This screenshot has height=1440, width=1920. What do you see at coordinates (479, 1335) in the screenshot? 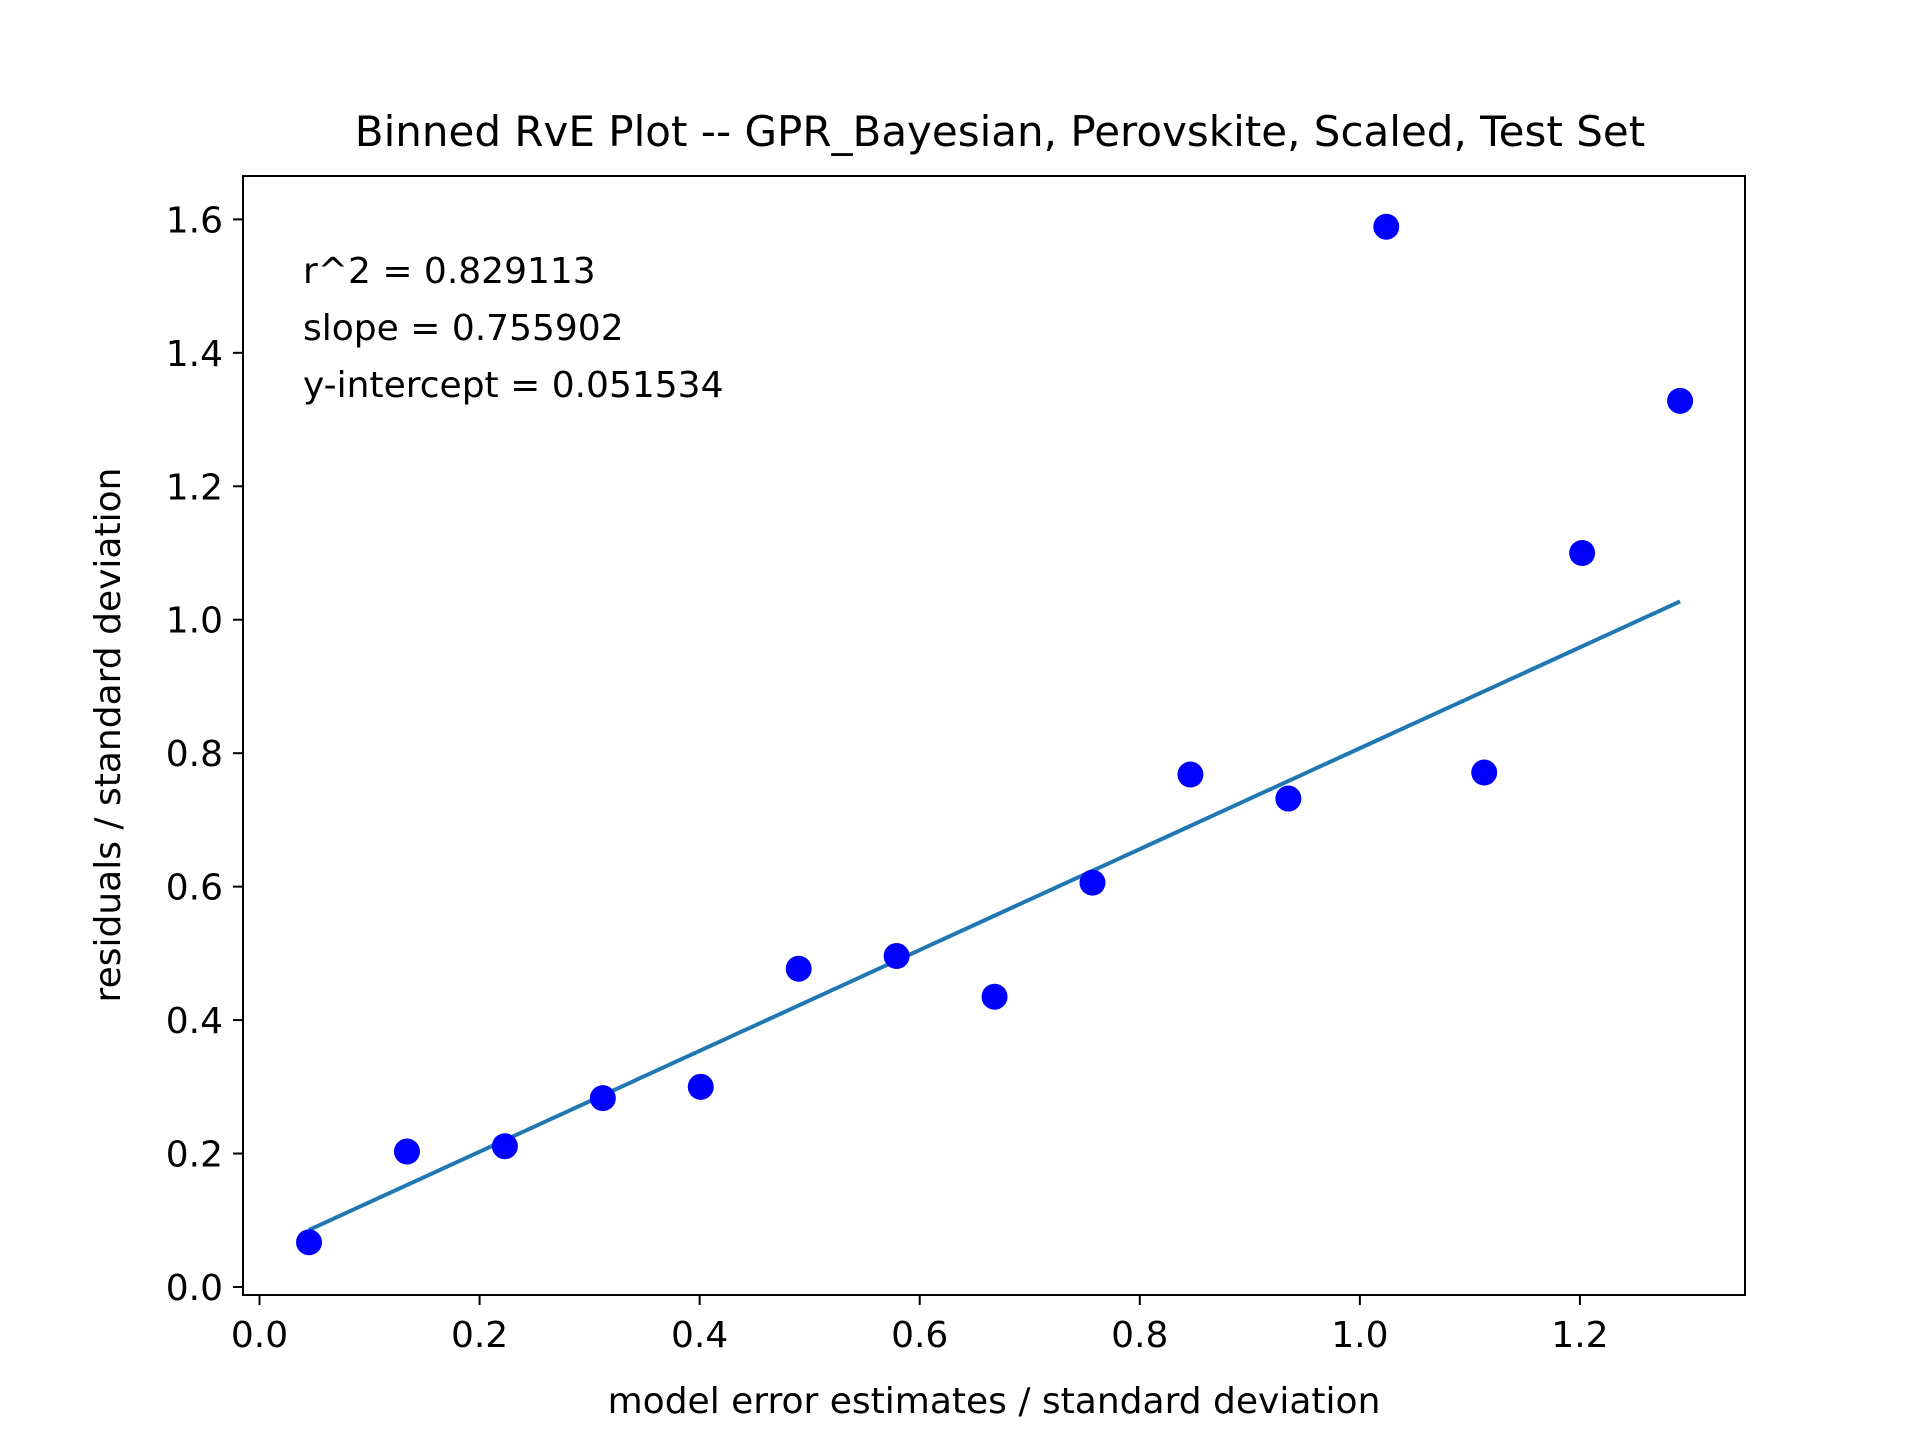
I see `x-tick-label: 0.2` at bounding box center [479, 1335].